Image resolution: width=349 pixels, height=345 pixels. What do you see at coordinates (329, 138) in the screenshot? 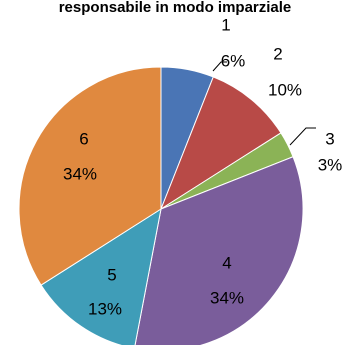
I see `slice-label-category-3: 3` at bounding box center [329, 138].